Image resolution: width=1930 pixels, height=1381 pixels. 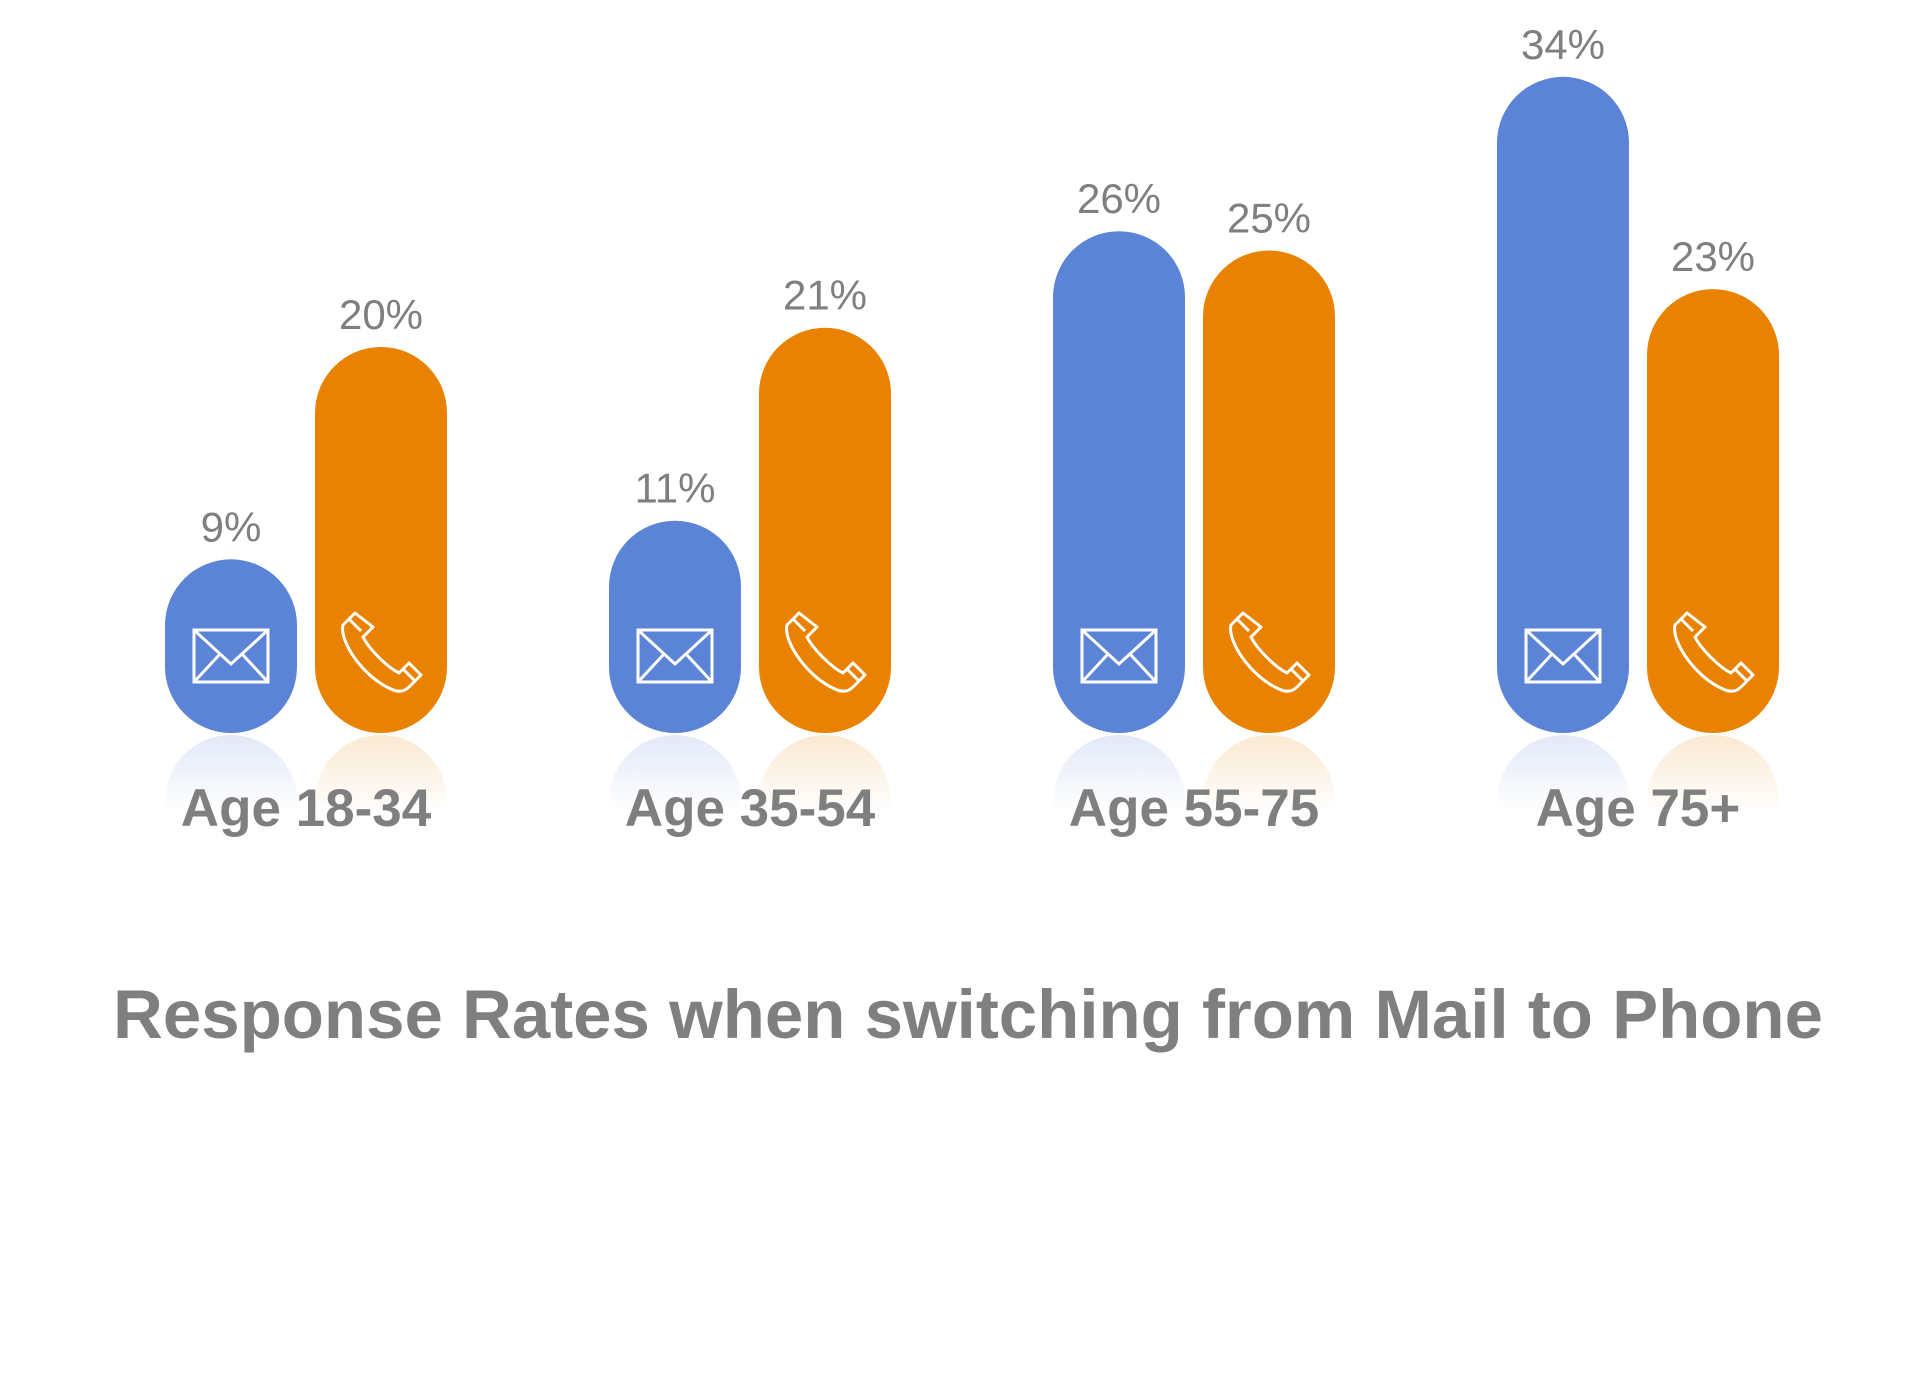 What do you see at coordinates (1194, 506) in the screenshot?
I see `bar-group: 26% 25% Age 55-75` at bounding box center [1194, 506].